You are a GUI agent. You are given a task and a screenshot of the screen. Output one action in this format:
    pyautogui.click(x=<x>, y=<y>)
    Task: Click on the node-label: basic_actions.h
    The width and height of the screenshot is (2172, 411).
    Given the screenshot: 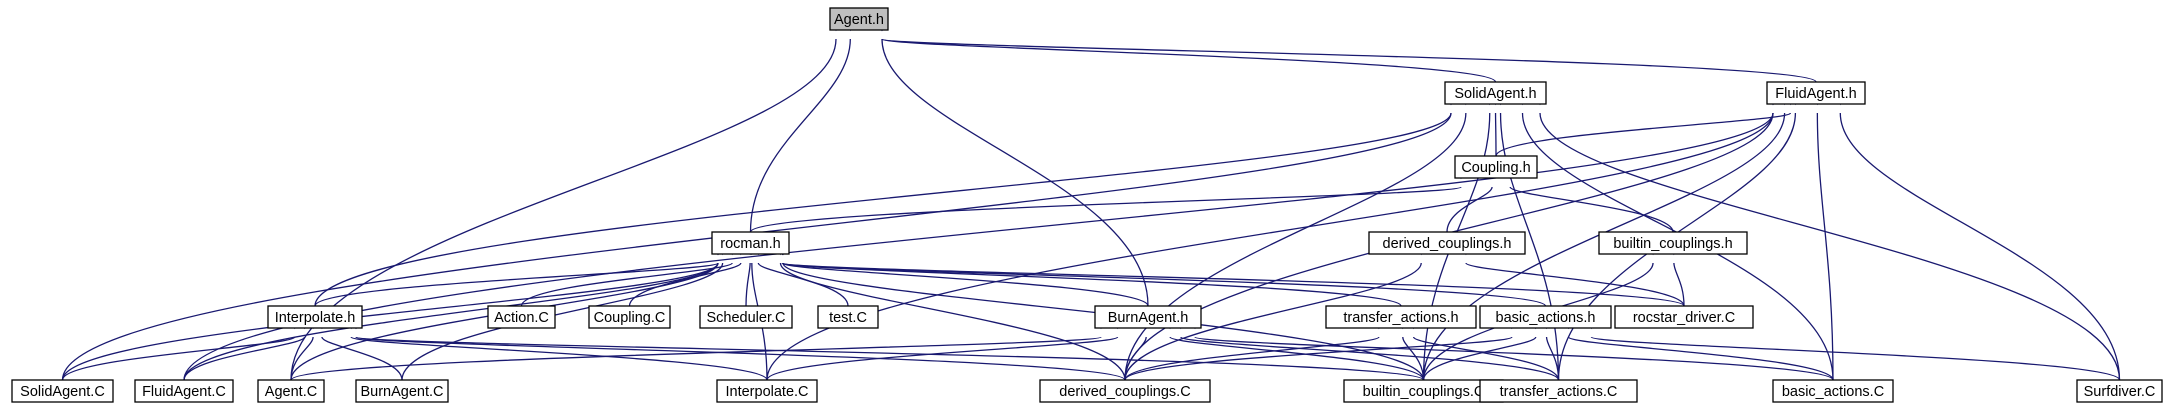 What is the action you would take?
    pyautogui.click(x=1546, y=318)
    